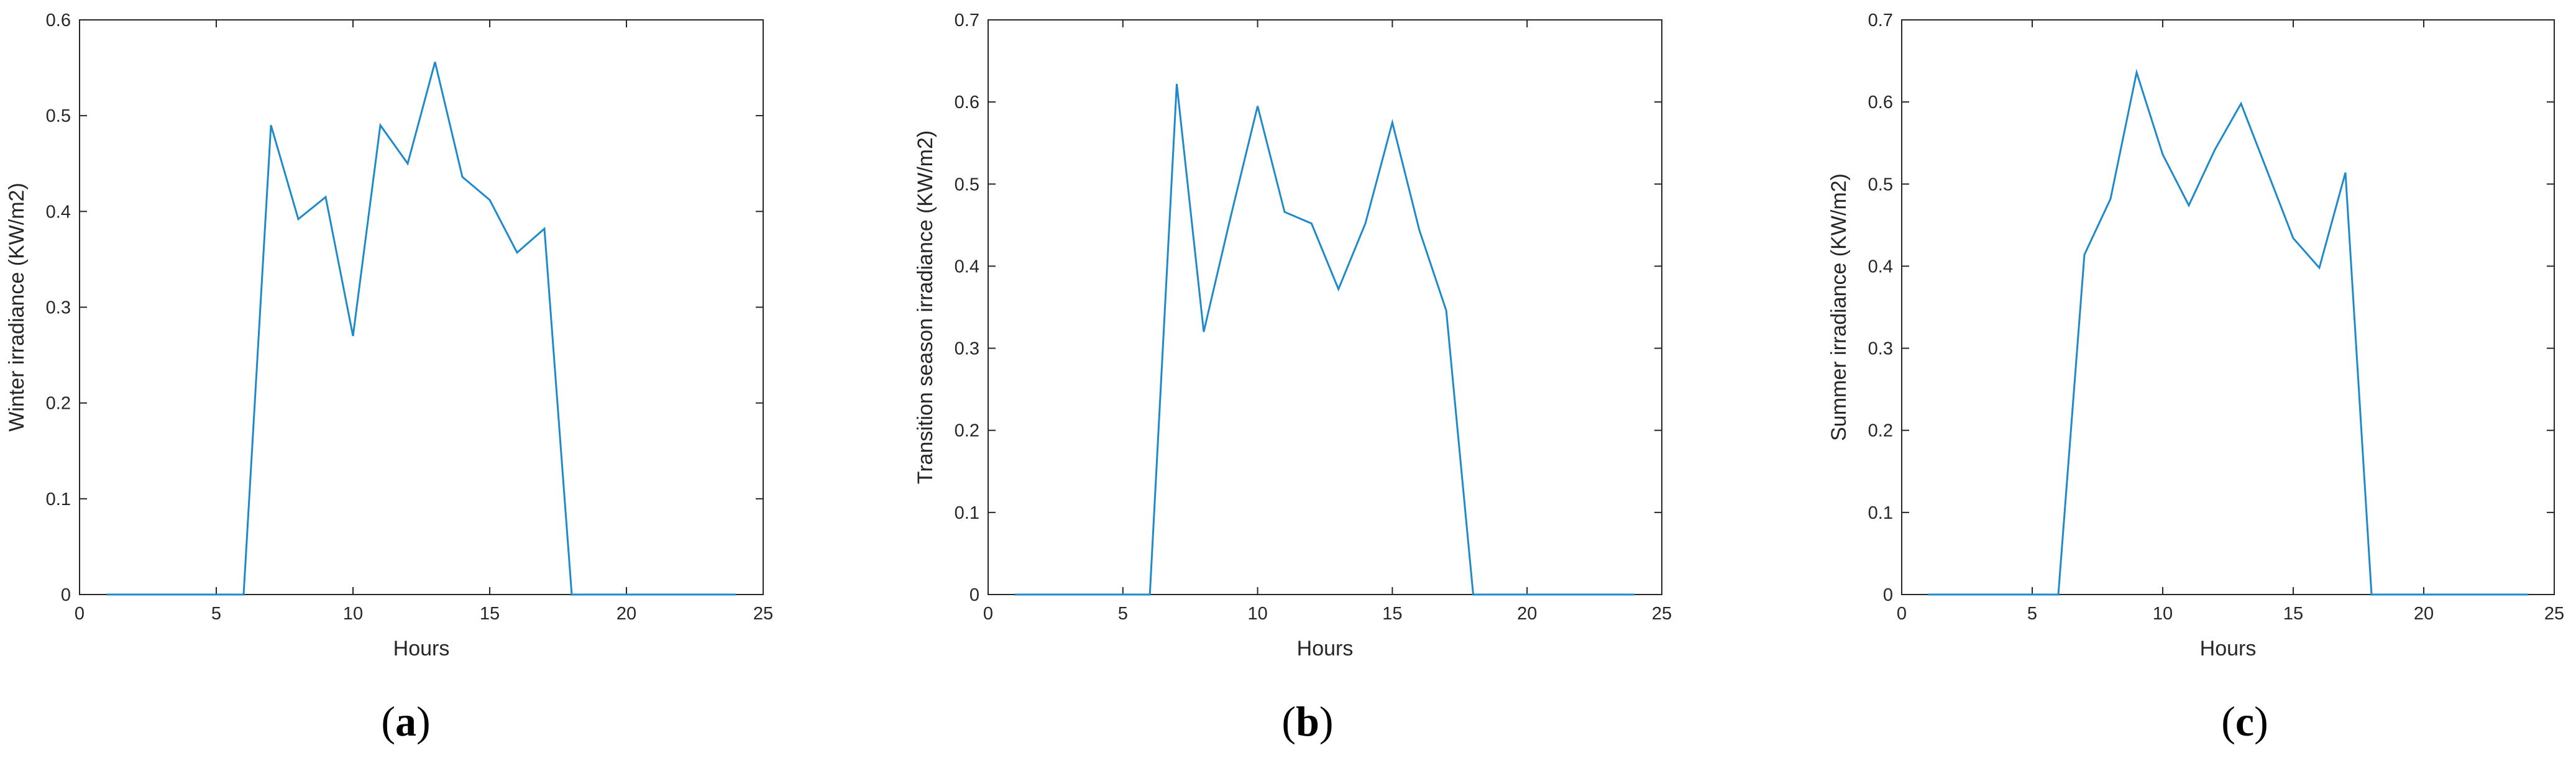  I want to click on x-tick-label-b-4: 20, so click(1527, 614).